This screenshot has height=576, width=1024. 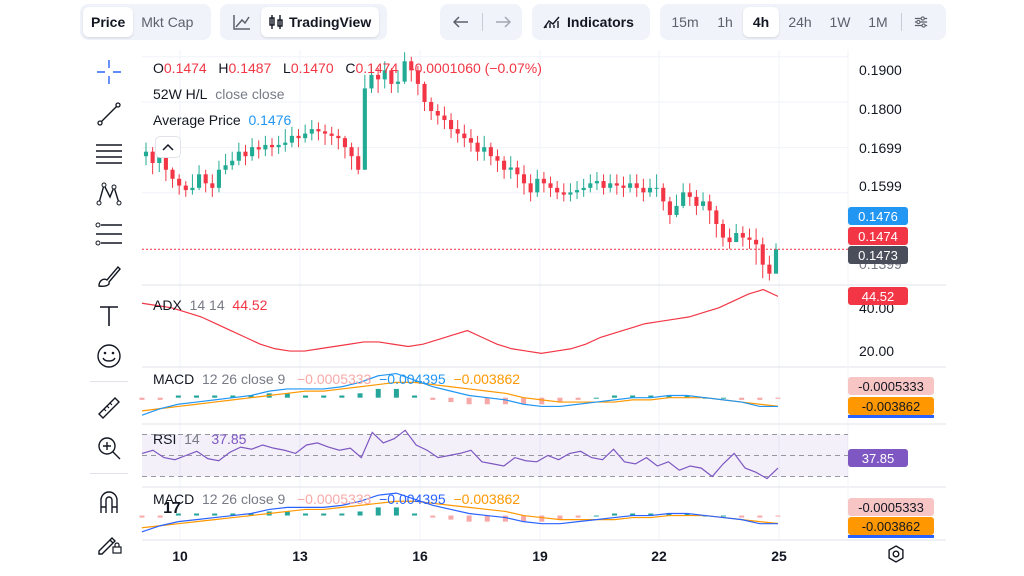 What do you see at coordinates (109, 194) in the screenshot?
I see `pattern-icon` at bounding box center [109, 194].